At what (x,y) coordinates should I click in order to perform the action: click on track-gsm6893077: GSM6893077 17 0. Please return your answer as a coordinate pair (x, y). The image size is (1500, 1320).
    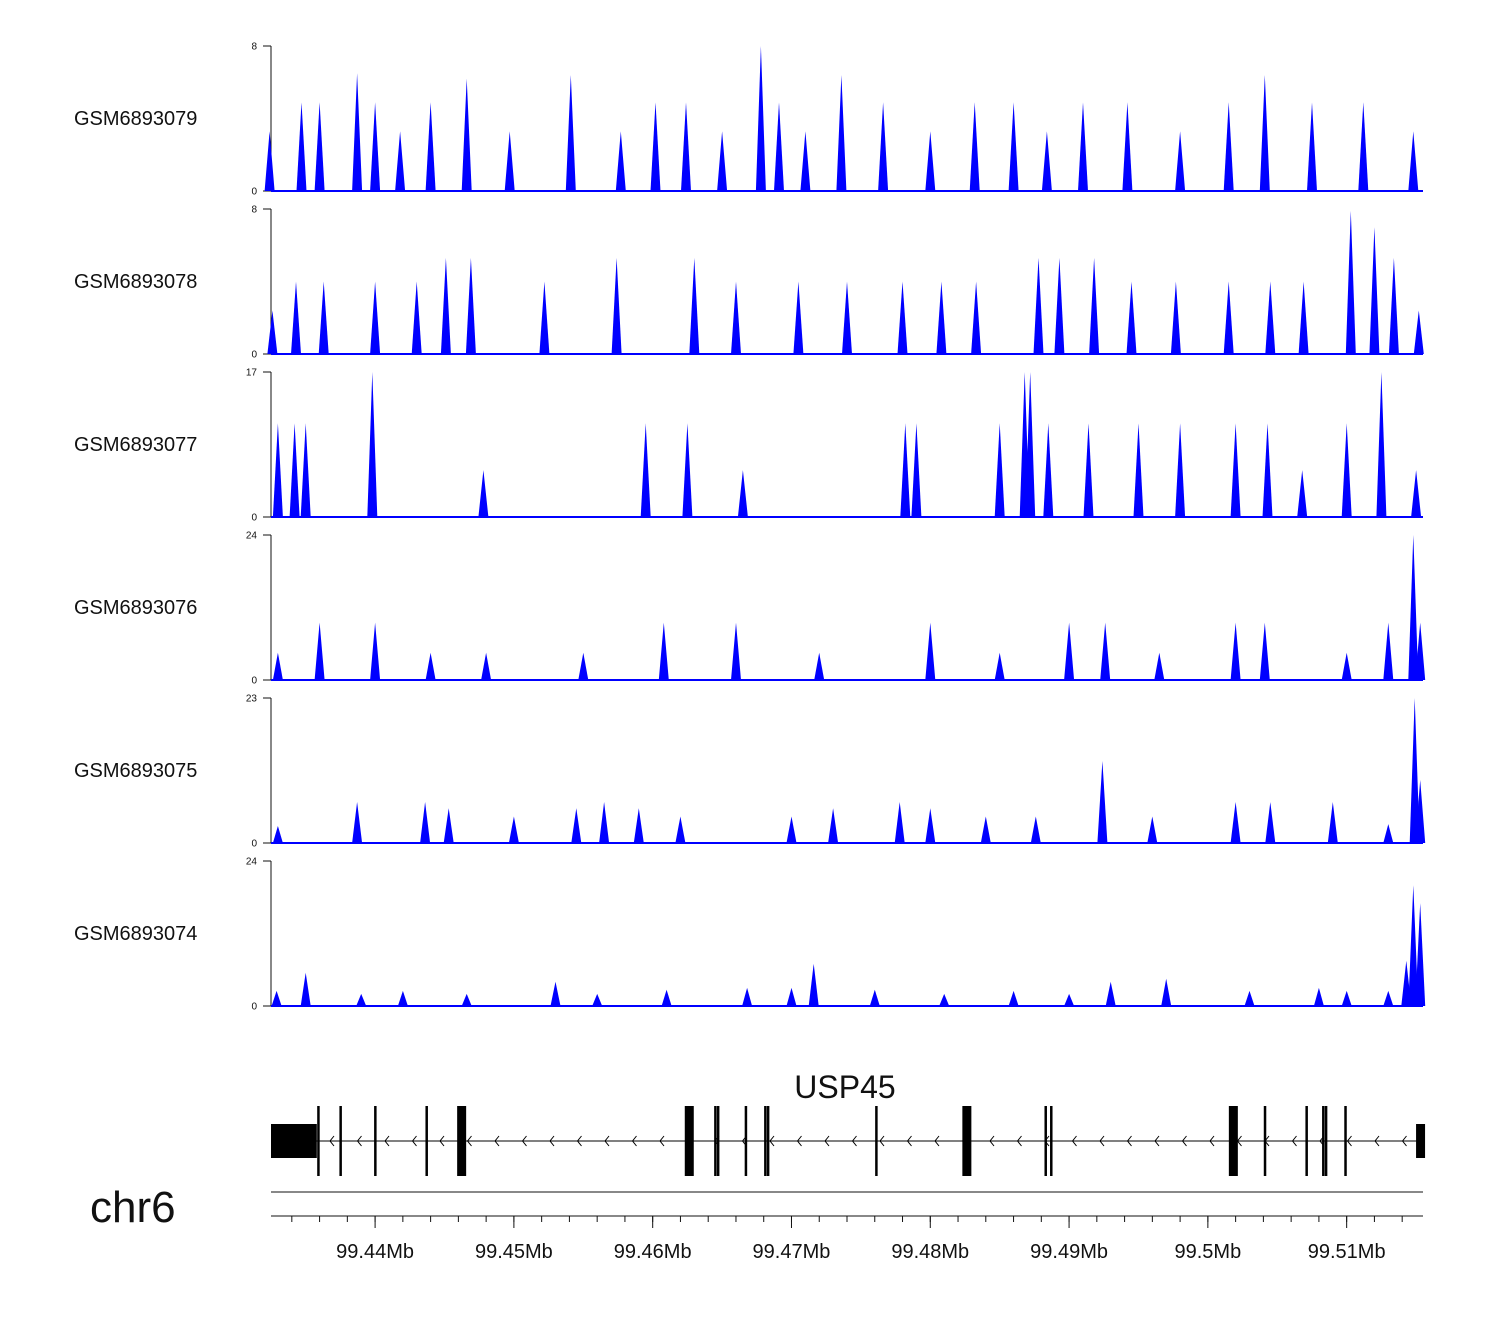
    Looking at the image, I should click on (748, 446).